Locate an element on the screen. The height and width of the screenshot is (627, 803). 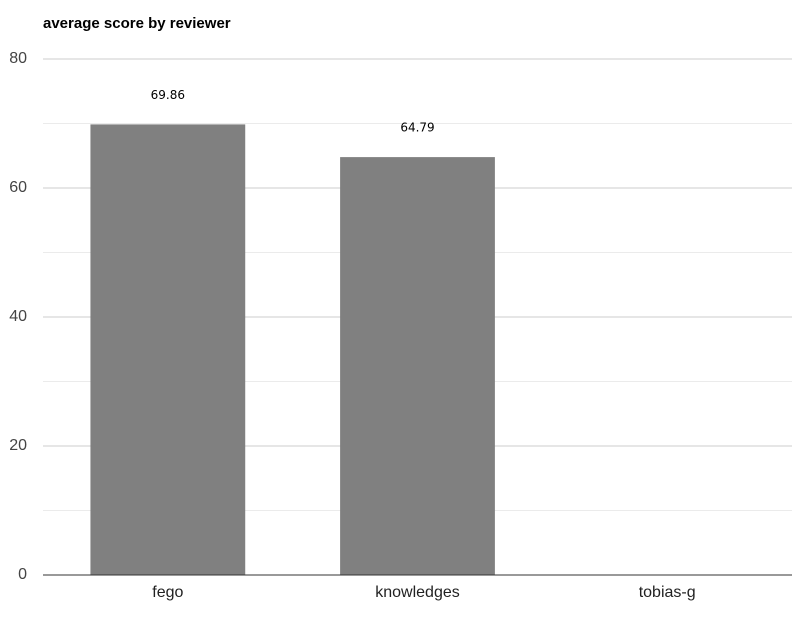
x-tick-label: knowledges is located at coordinates (417, 592).